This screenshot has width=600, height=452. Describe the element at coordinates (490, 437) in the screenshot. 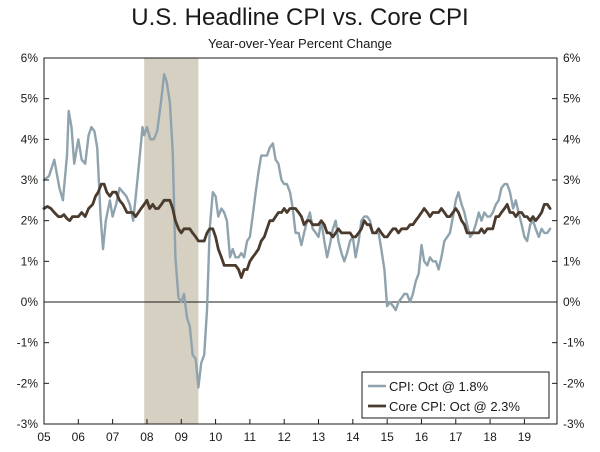

I see `x-tick-label: 18` at that location.